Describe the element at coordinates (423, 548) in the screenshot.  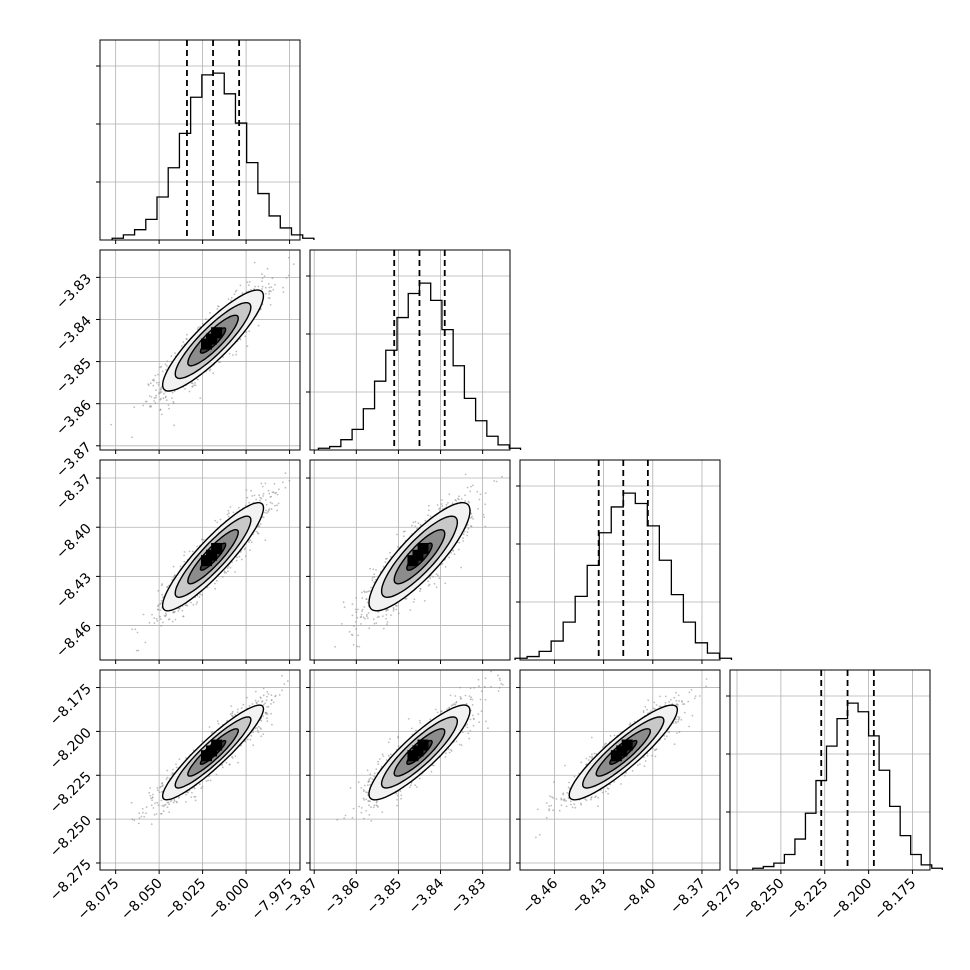
I see `density-core` at that location.